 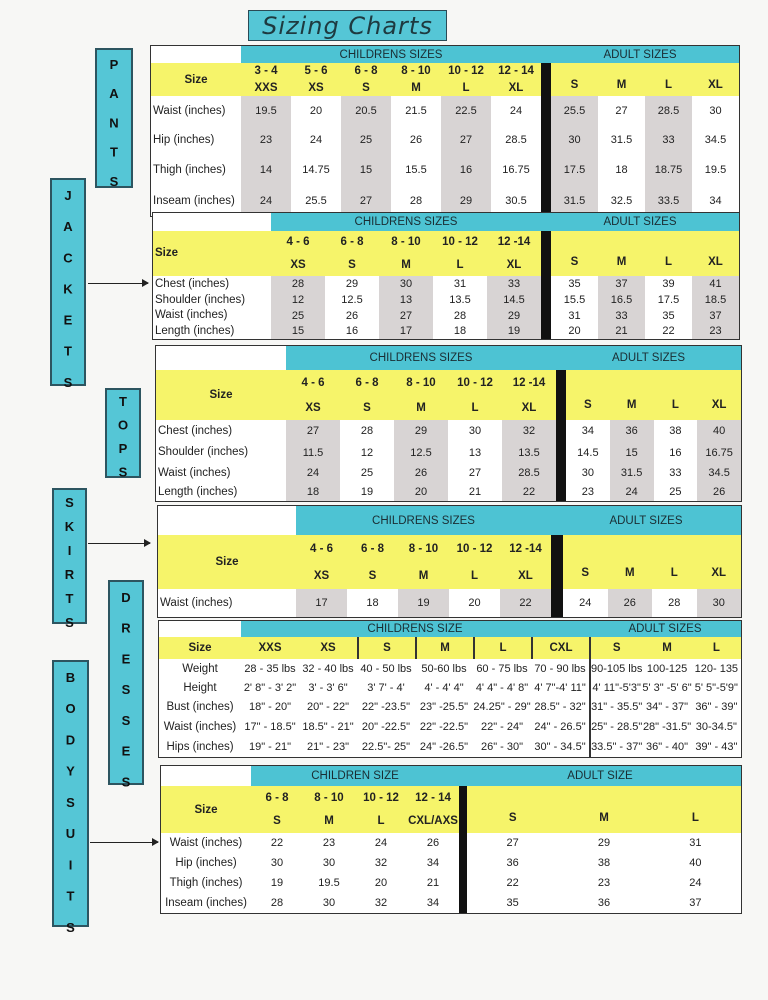 What do you see at coordinates (617, 707) in the screenshot?
I see `value-cell: 31" - 35.5"` at bounding box center [617, 707].